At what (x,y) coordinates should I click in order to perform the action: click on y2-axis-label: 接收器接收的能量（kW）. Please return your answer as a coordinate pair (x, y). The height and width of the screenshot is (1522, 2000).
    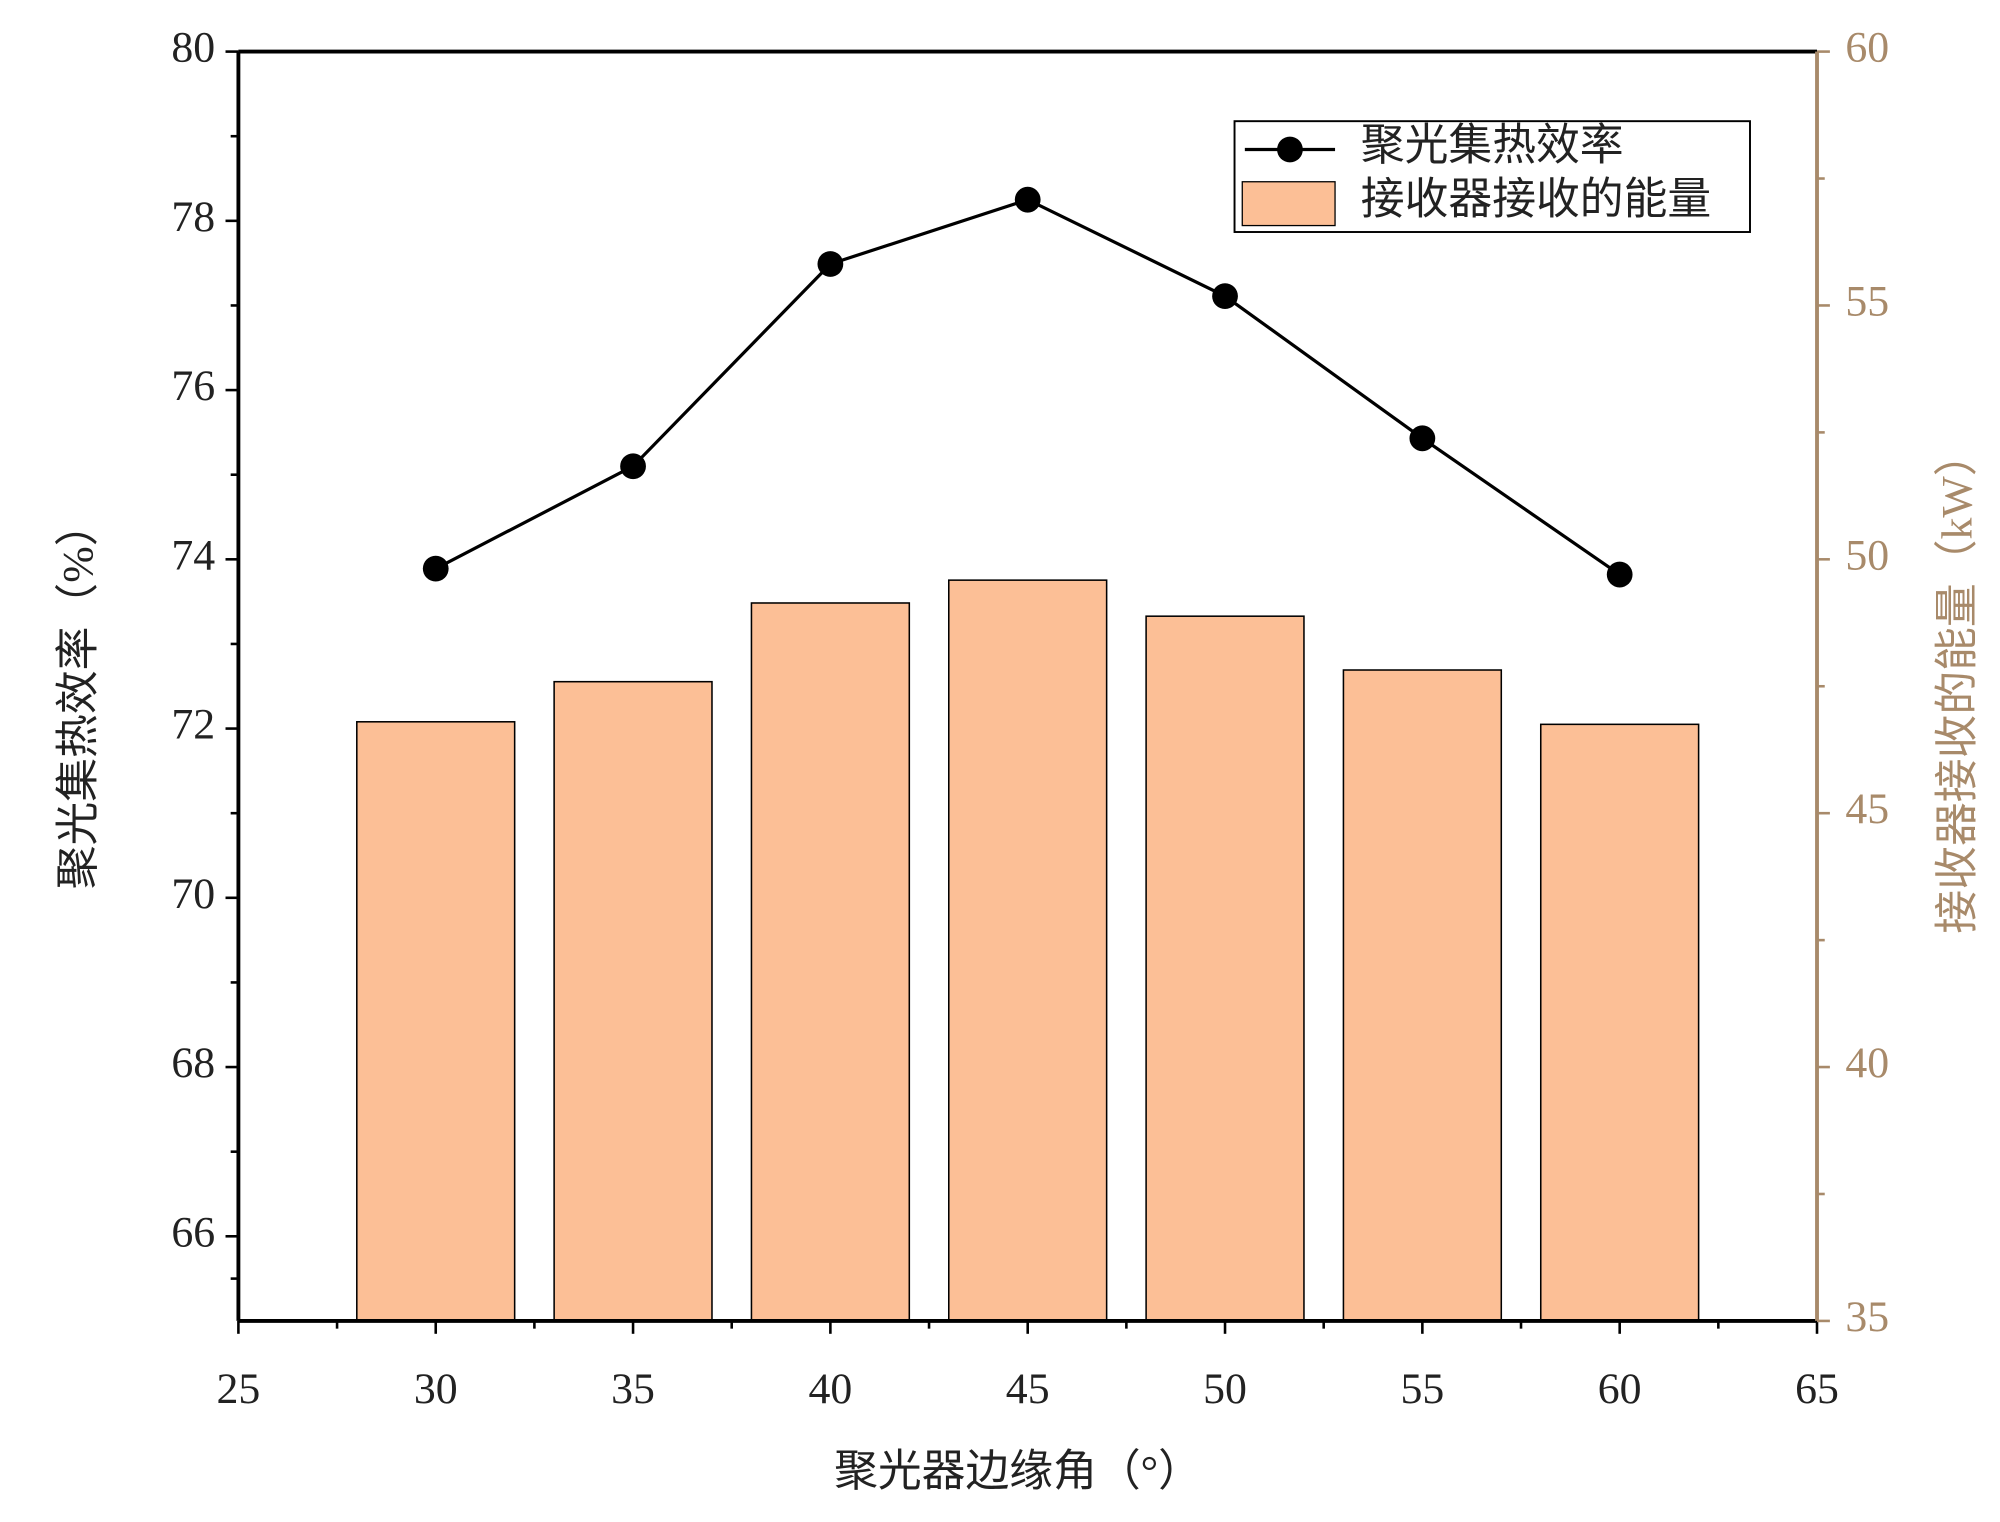
    Looking at the image, I should click on (1957, 682).